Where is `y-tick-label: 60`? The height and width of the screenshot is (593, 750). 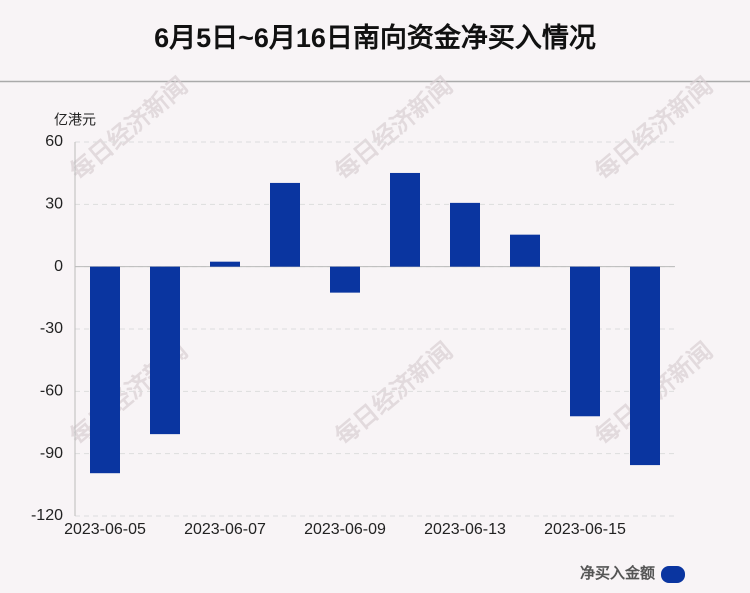 y-tick-label: 60 is located at coordinates (54, 141).